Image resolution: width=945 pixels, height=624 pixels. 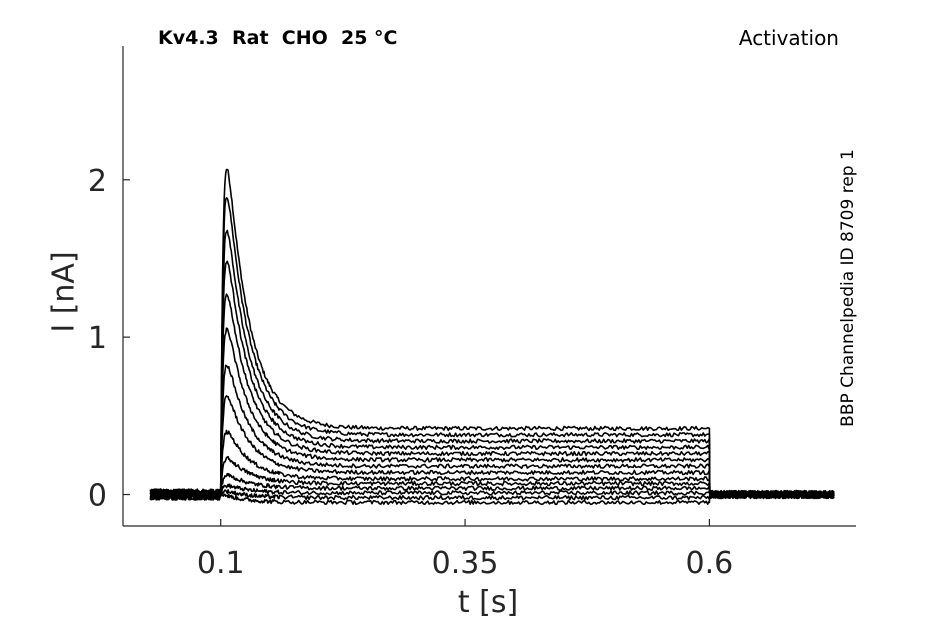 I want to click on y-tick-label: 2, so click(x=97, y=181).